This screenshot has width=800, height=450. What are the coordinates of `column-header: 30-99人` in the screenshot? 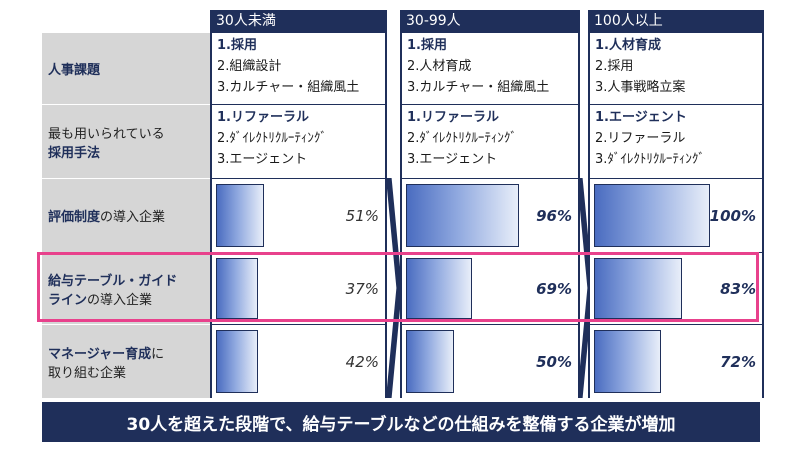 It's located at (433, 21).